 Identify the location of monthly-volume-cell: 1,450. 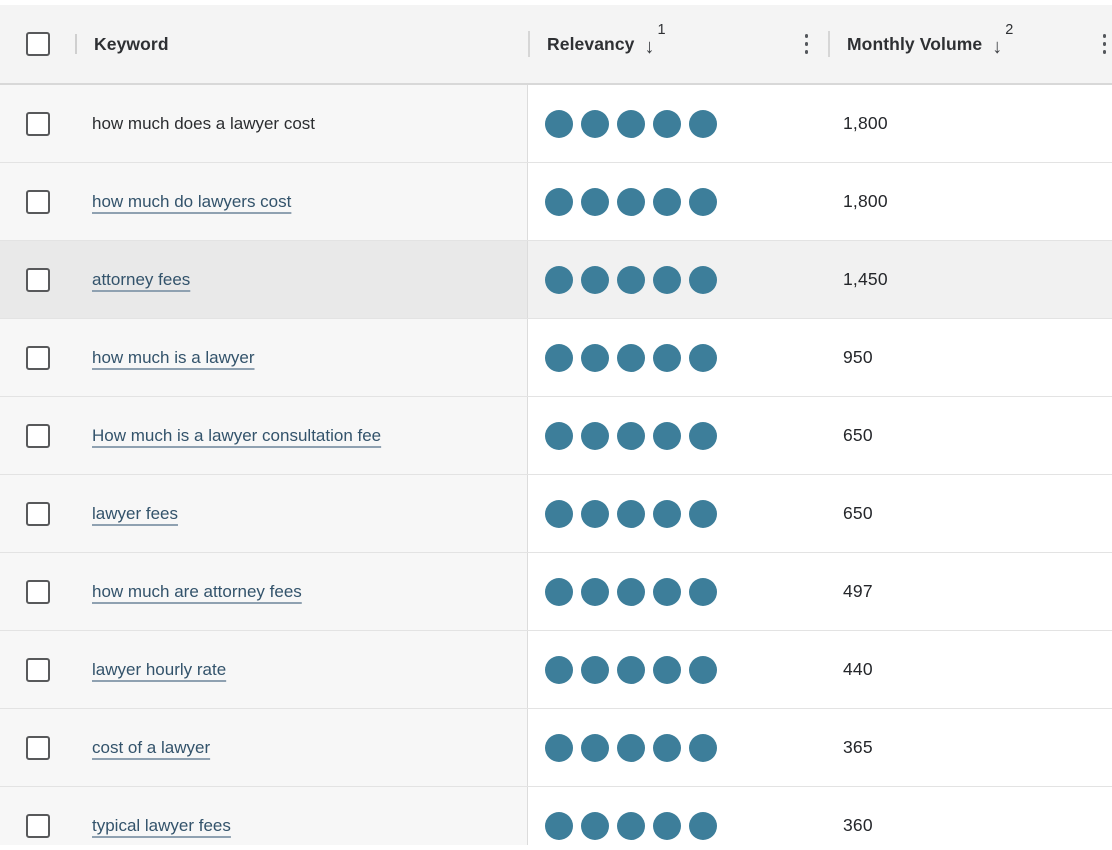
(970, 279).